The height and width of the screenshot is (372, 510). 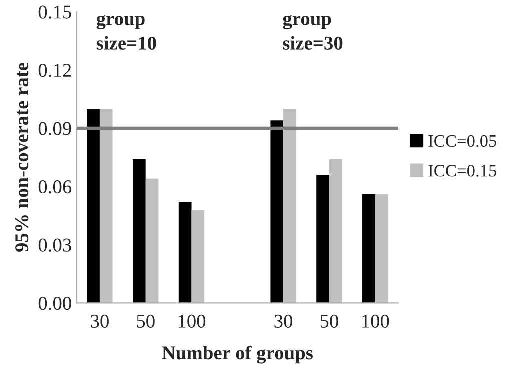 I want to click on y-axis-title: 95% non-coverate rate, so click(x=22, y=157).